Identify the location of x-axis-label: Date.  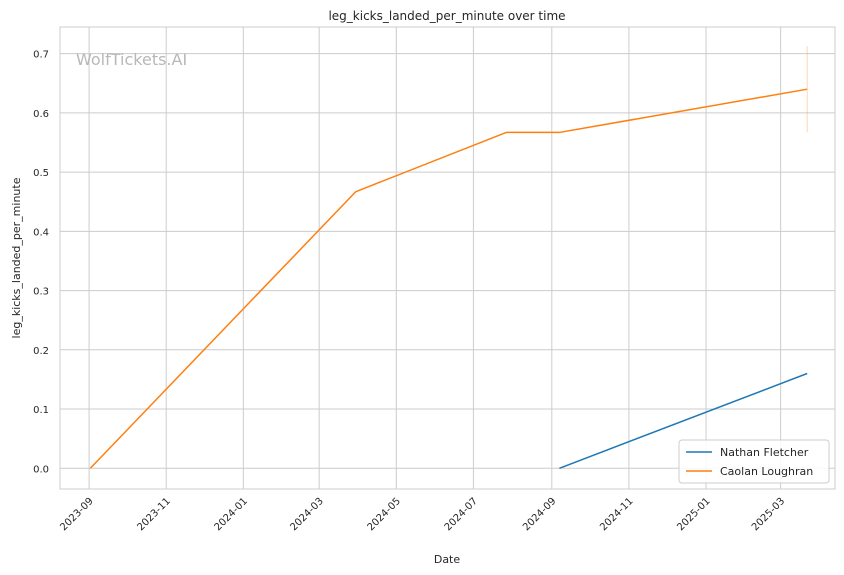
(447, 559).